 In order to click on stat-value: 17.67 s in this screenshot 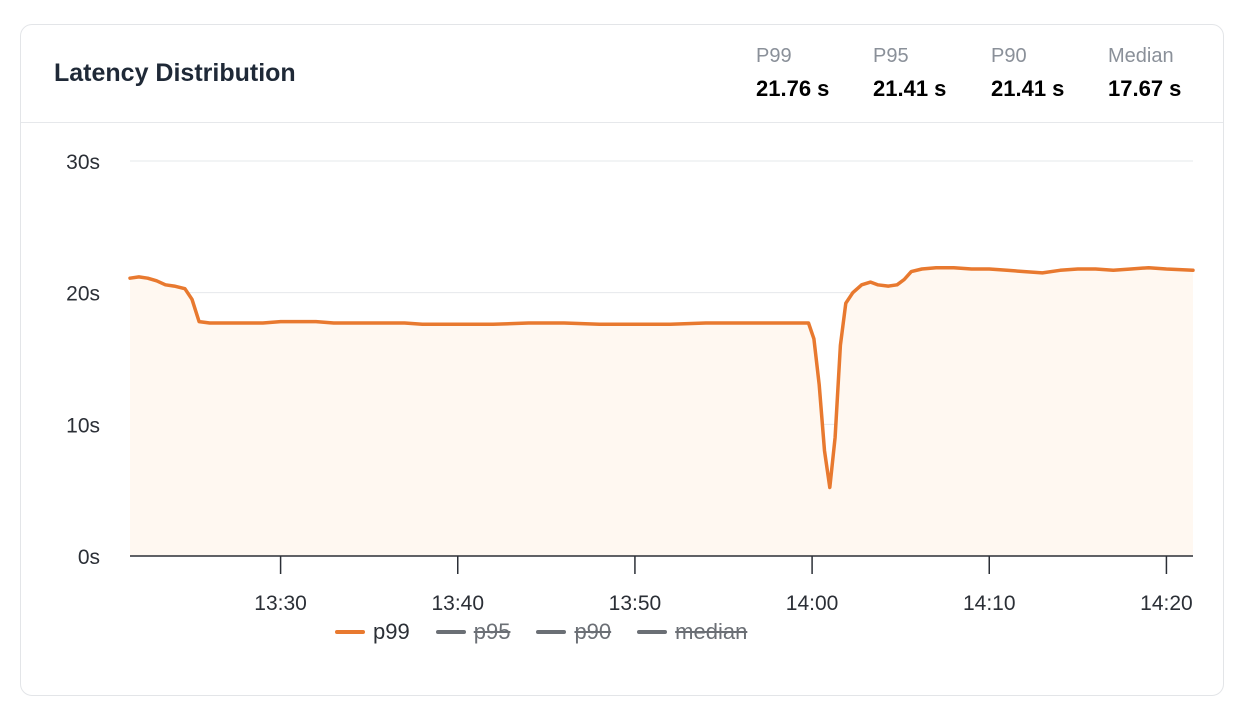, I will do `click(1145, 88)`.